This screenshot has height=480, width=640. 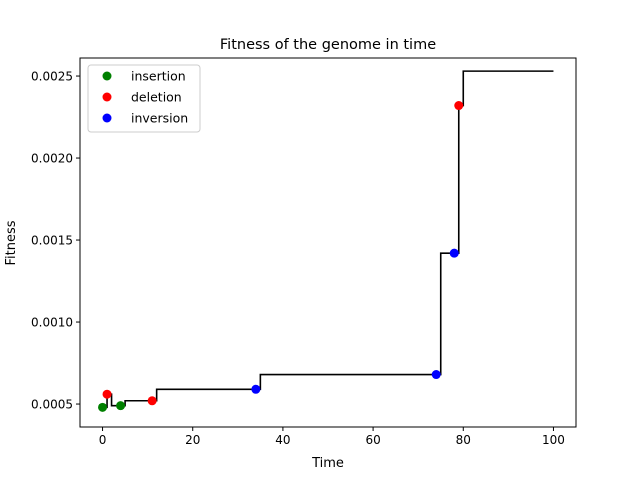 I want to click on chart-title: Fitness of the genome in time, so click(x=328, y=45).